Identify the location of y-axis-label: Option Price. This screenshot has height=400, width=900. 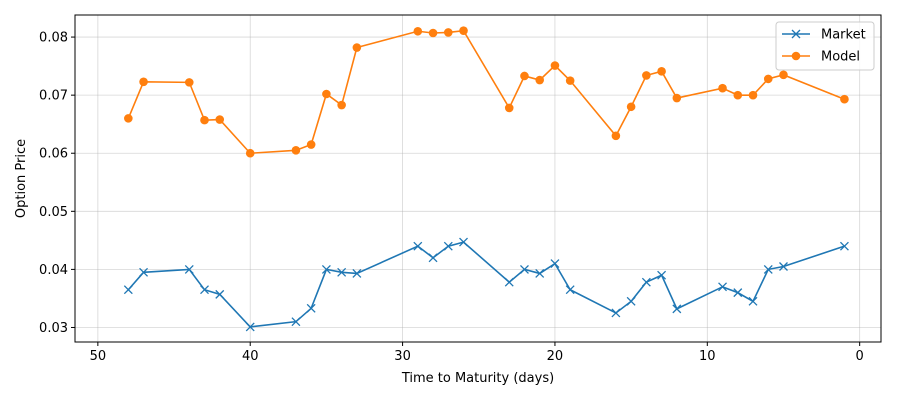
(21, 178).